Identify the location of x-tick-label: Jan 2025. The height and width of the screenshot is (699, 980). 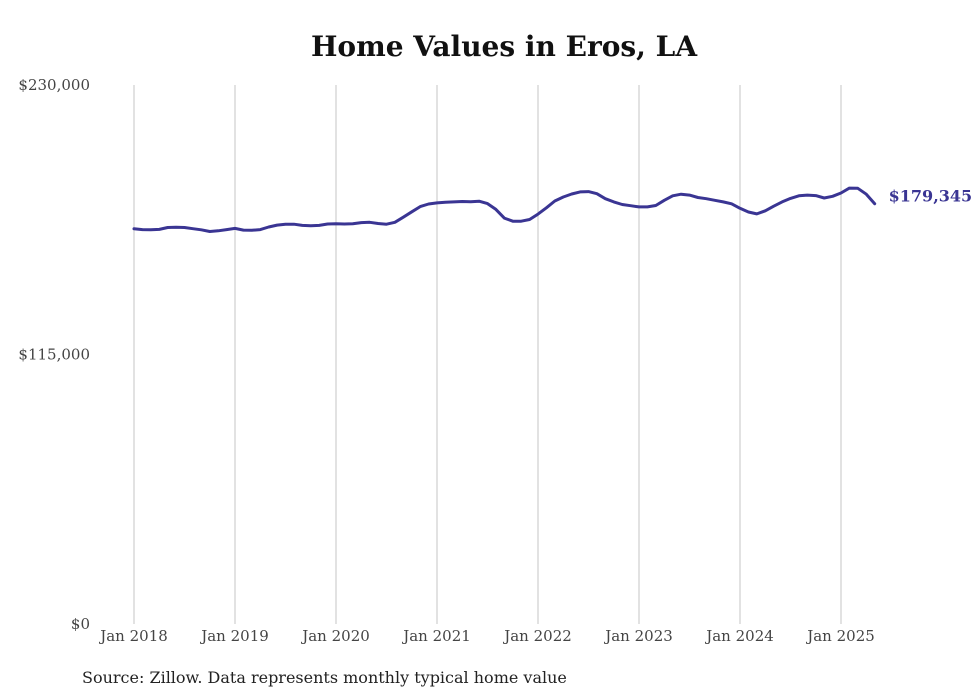
(840, 636).